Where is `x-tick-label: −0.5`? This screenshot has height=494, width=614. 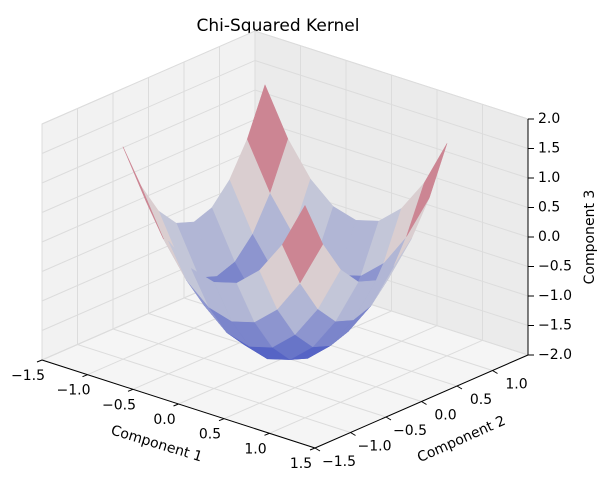
x-tick-label: −0.5 is located at coordinates (119, 405).